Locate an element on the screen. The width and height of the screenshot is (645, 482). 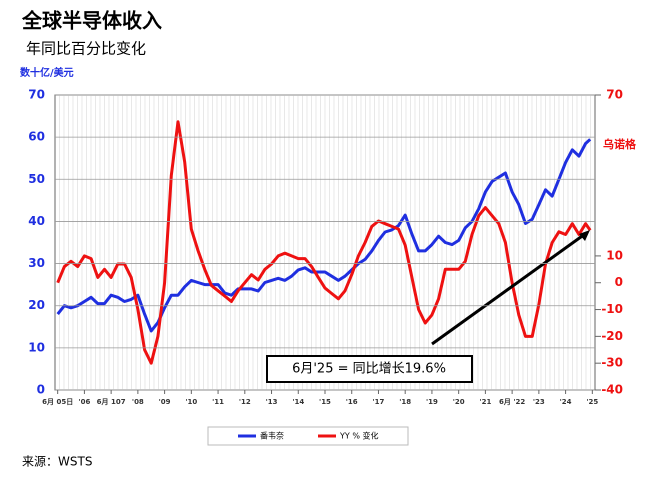
legend-label: 番韦奈 is located at coordinates (272, 436).